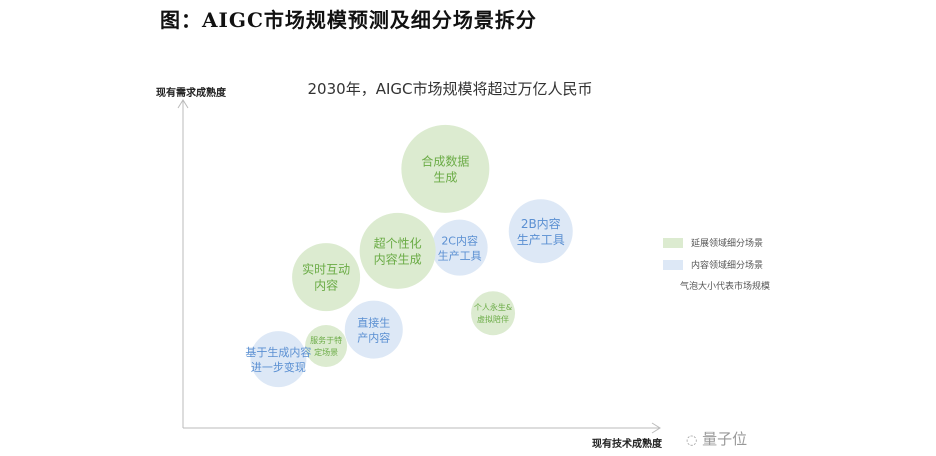 The height and width of the screenshot is (456, 936). What do you see at coordinates (183, 104) in the screenshot?
I see `y-axis-arrow` at bounding box center [183, 104].